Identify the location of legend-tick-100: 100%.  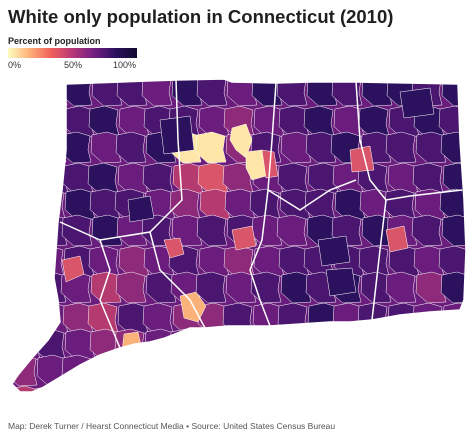
(125, 65).